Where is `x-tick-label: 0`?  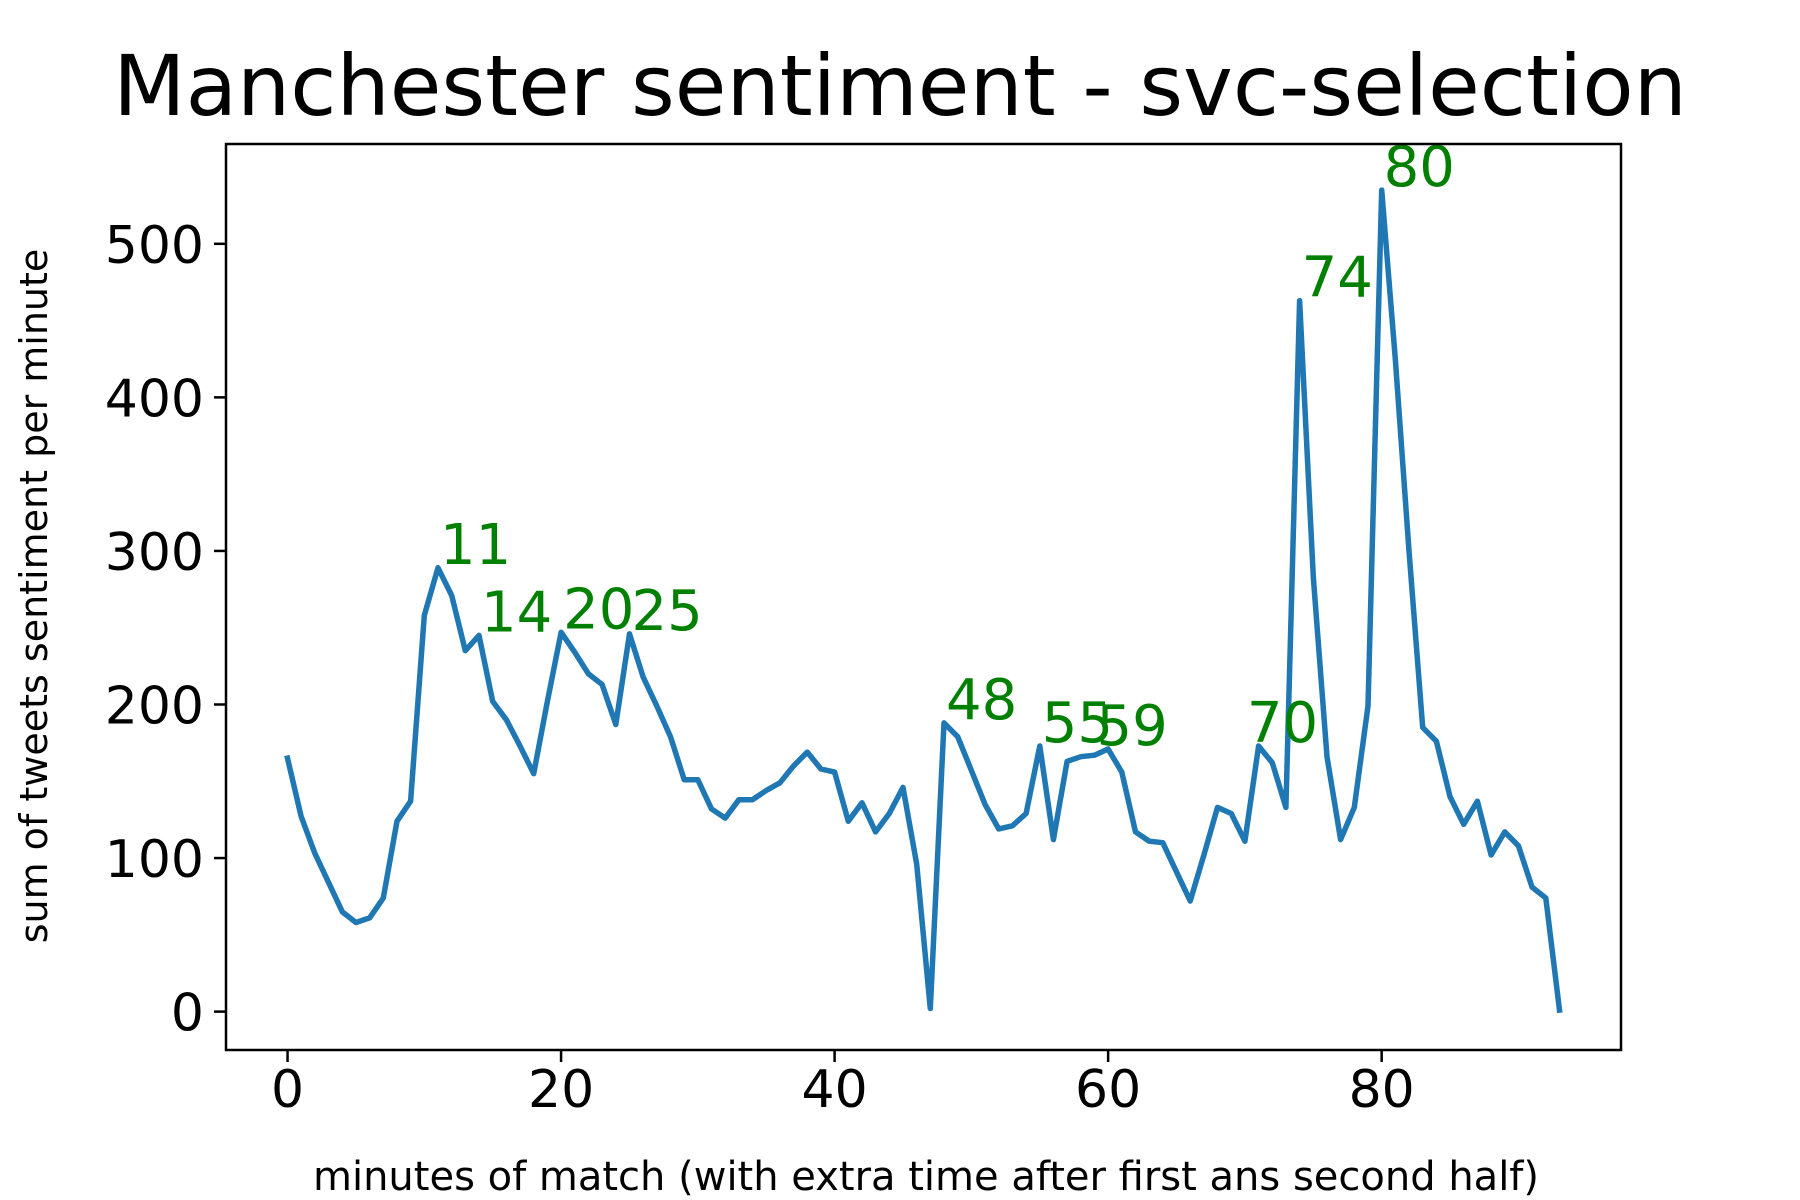
x-tick-label: 0 is located at coordinates (287, 1090).